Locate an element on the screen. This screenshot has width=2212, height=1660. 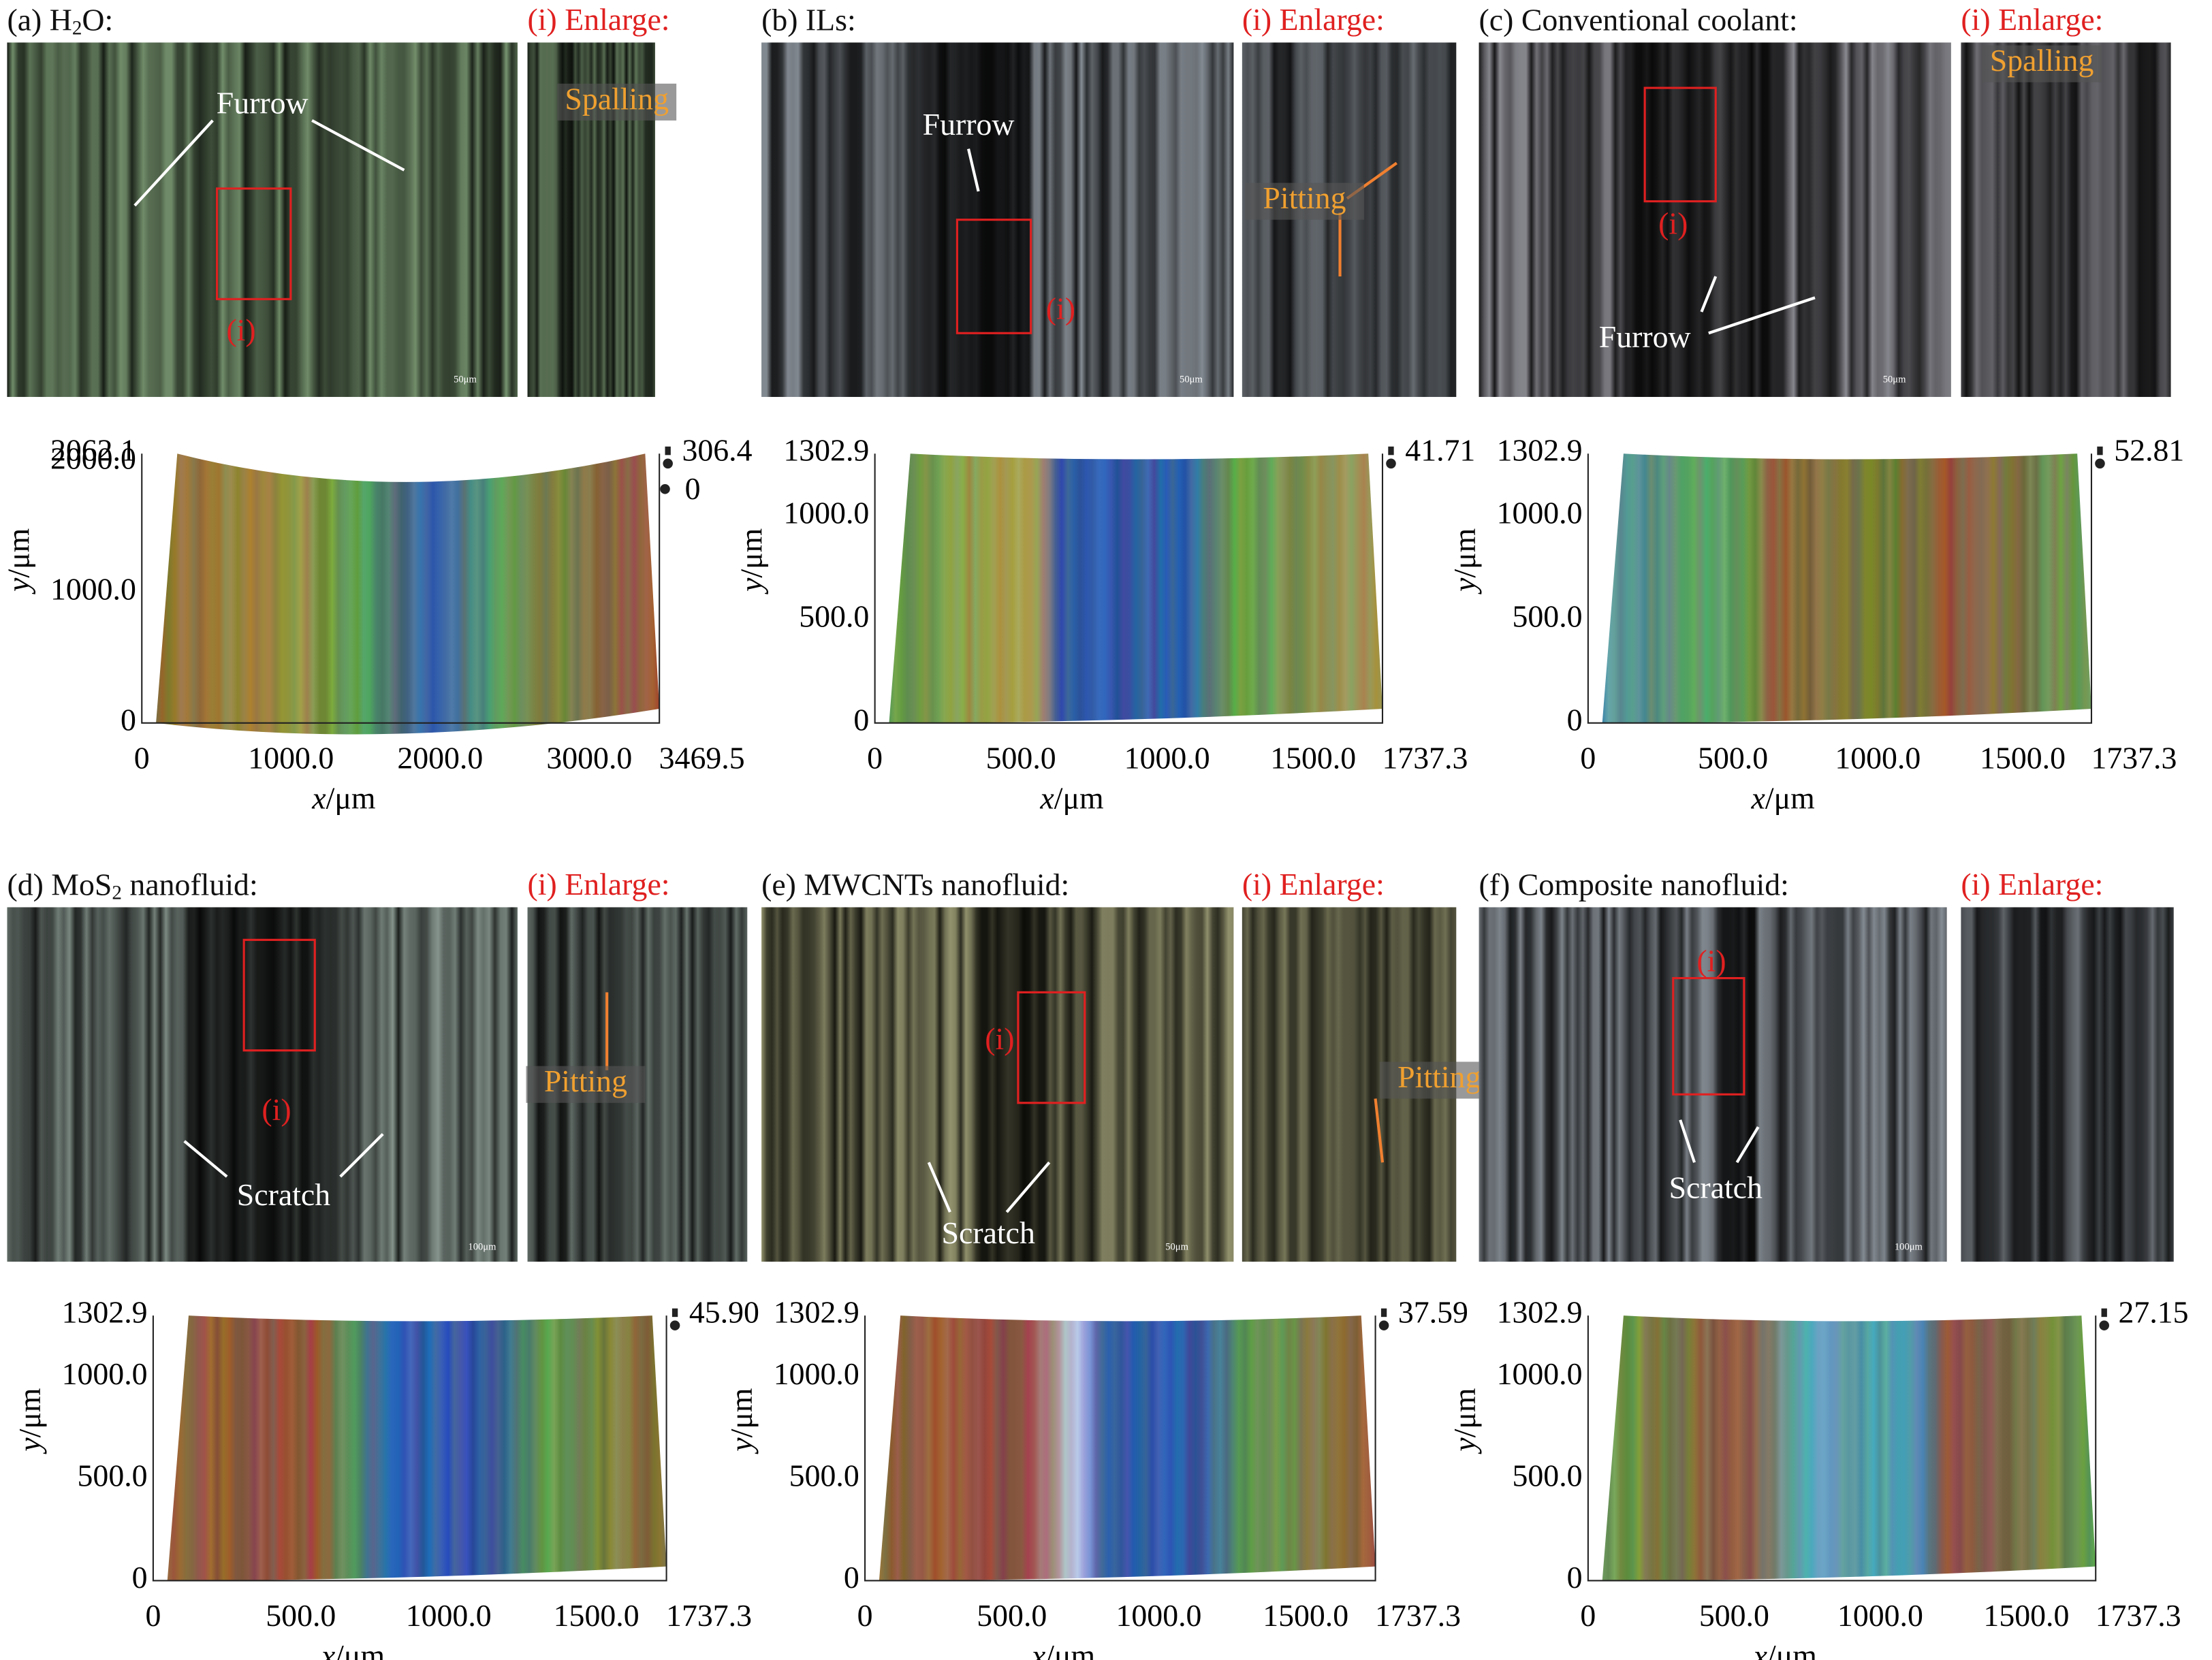
panel-label: (b) ILs: is located at coordinates (809, 19).